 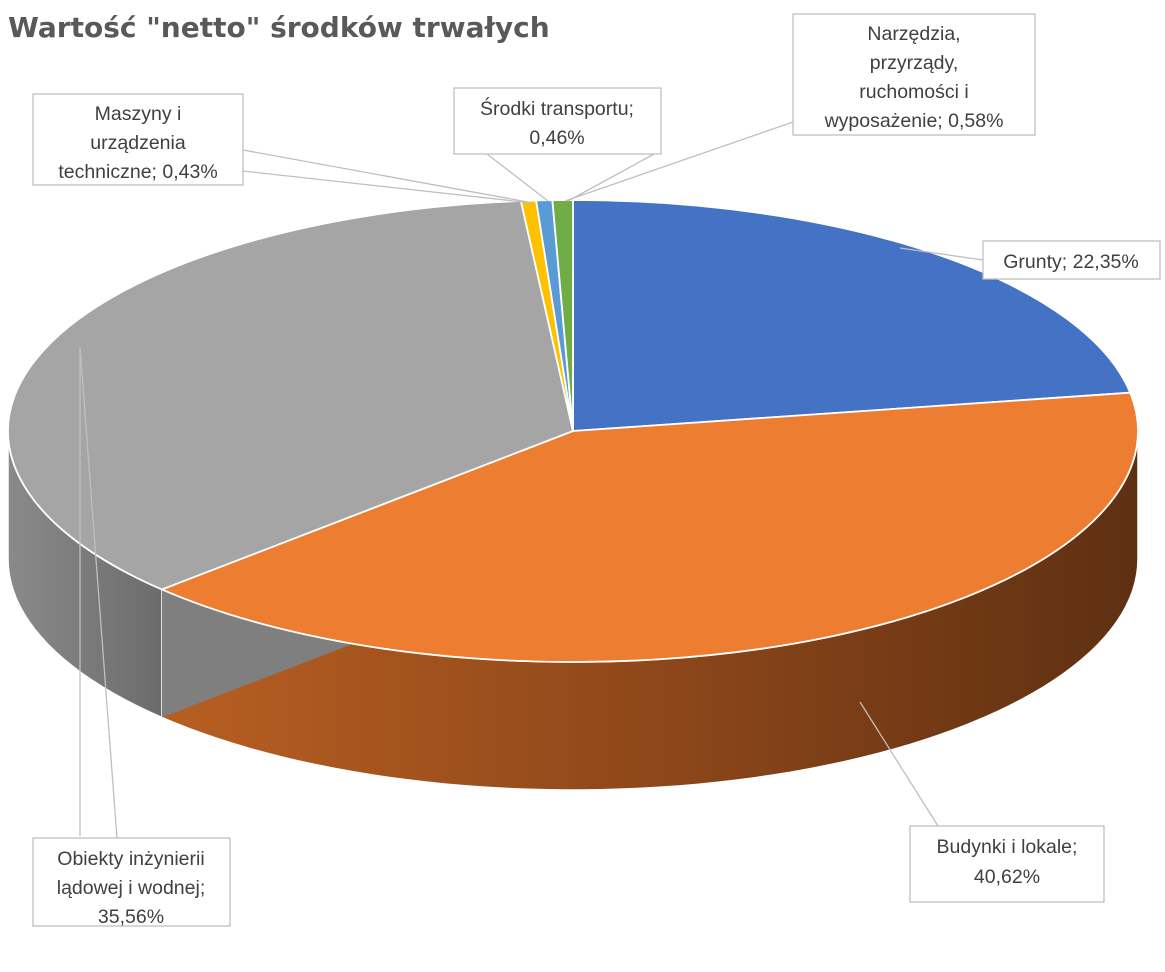 What do you see at coordinates (914, 121) in the screenshot?
I see `data-label-text: wyposażenie; 0,58%` at bounding box center [914, 121].